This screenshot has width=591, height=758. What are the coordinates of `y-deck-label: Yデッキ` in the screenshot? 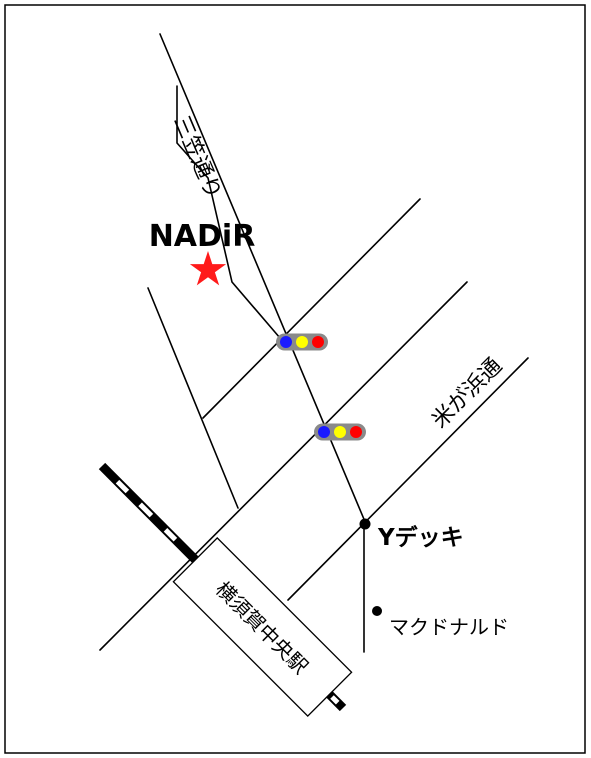 It's located at (420, 537).